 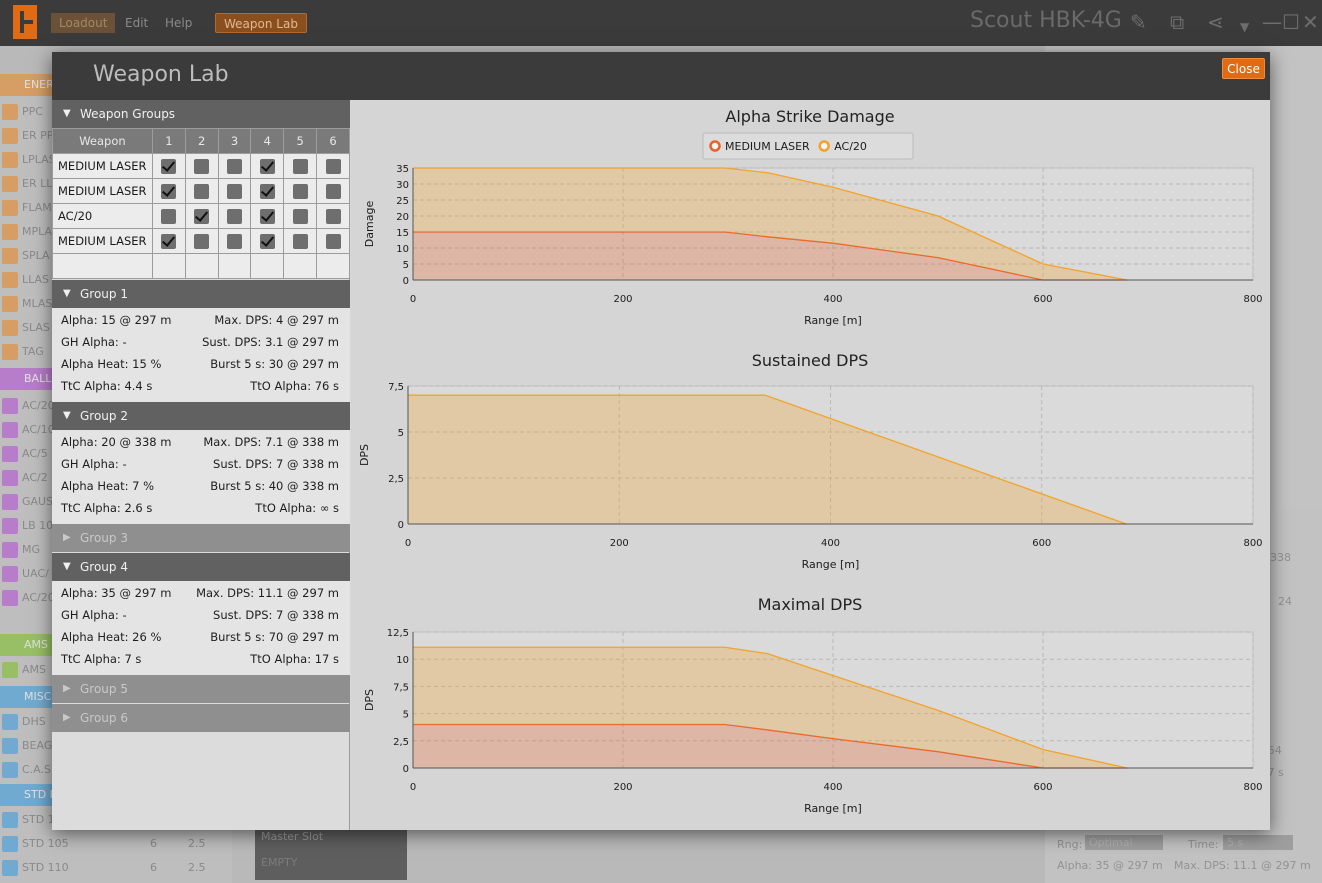 What do you see at coordinates (116, 232) in the screenshot?
I see `equipment-item: MPLA` at bounding box center [116, 232].